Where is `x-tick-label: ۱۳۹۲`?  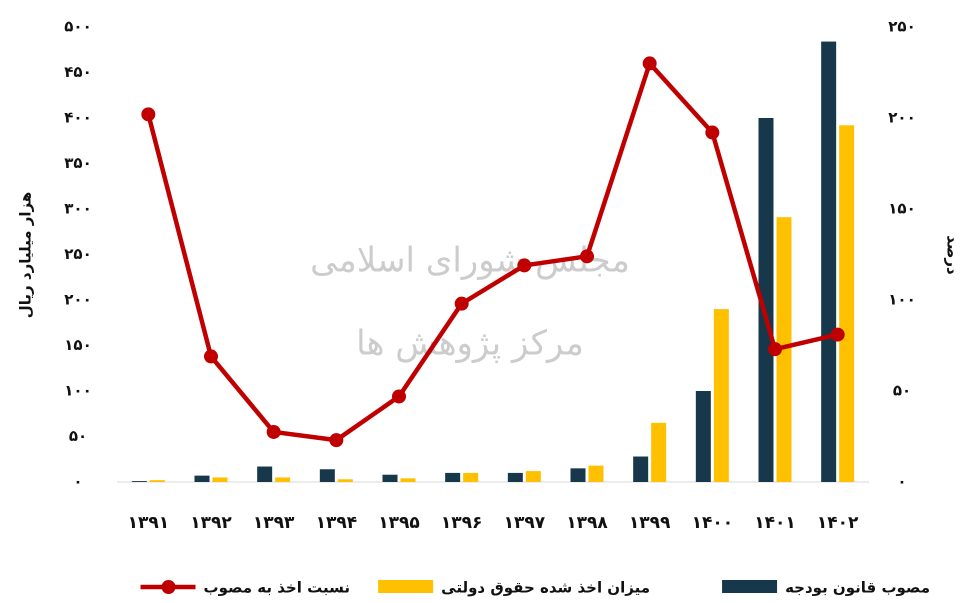
x-tick-label: ۱۳۹۲ is located at coordinates (211, 523).